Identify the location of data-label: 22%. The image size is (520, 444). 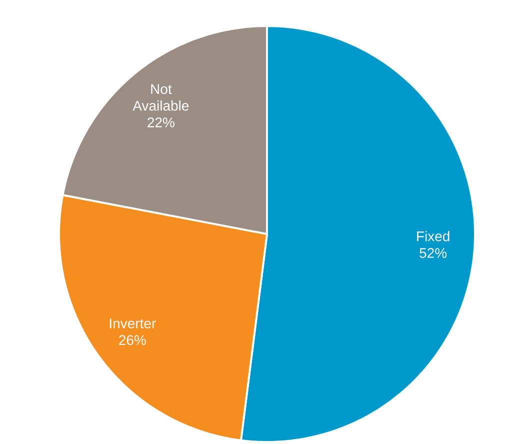
(161, 122).